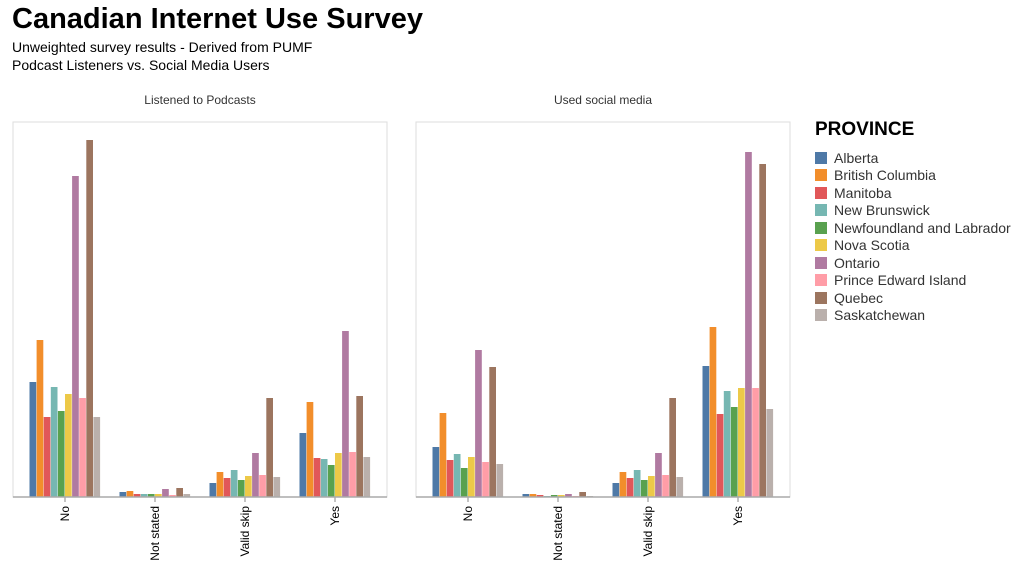  I want to click on legend-label: Newfoundland and Labrador, so click(922, 227).